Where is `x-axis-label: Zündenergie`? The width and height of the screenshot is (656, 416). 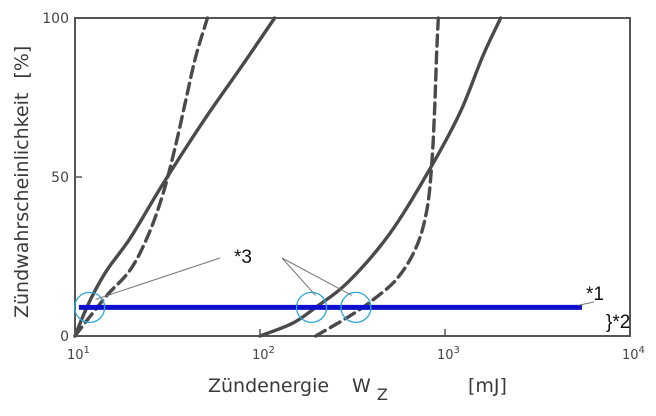 x-axis-label: Zündenergie is located at coordinates (268, 386).